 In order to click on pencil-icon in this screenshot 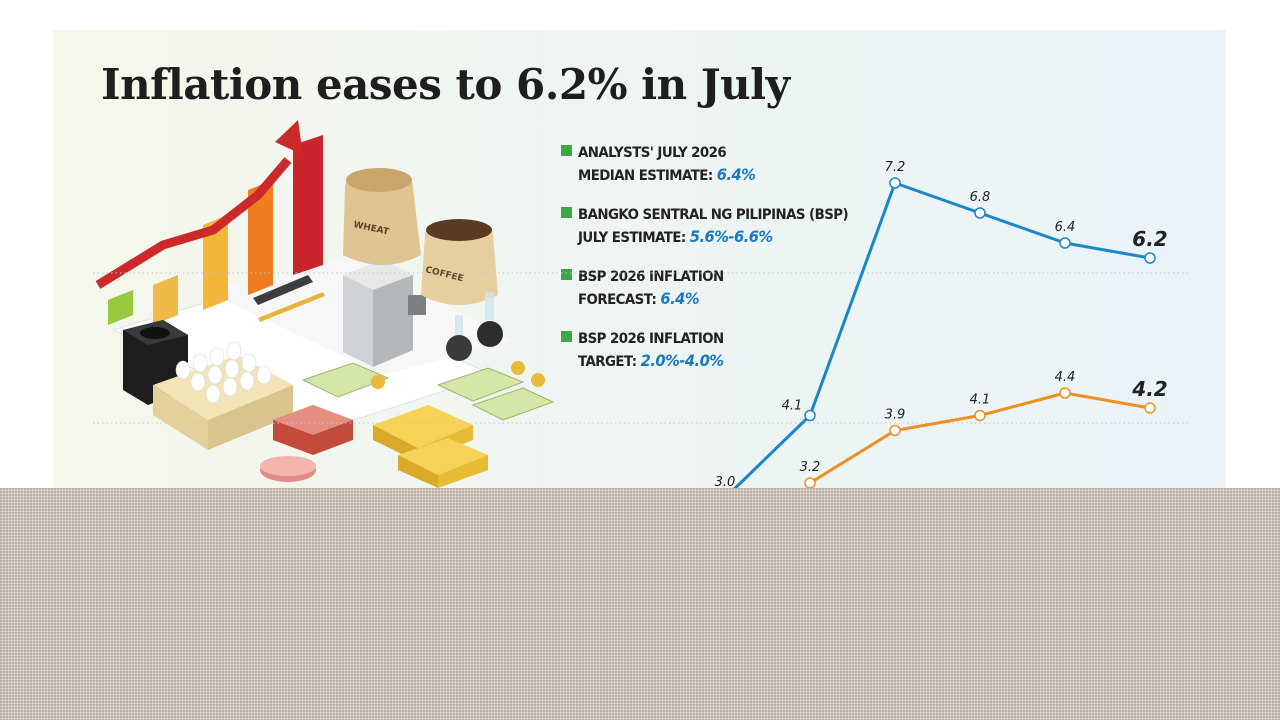, I will do `click(291, 307)`.